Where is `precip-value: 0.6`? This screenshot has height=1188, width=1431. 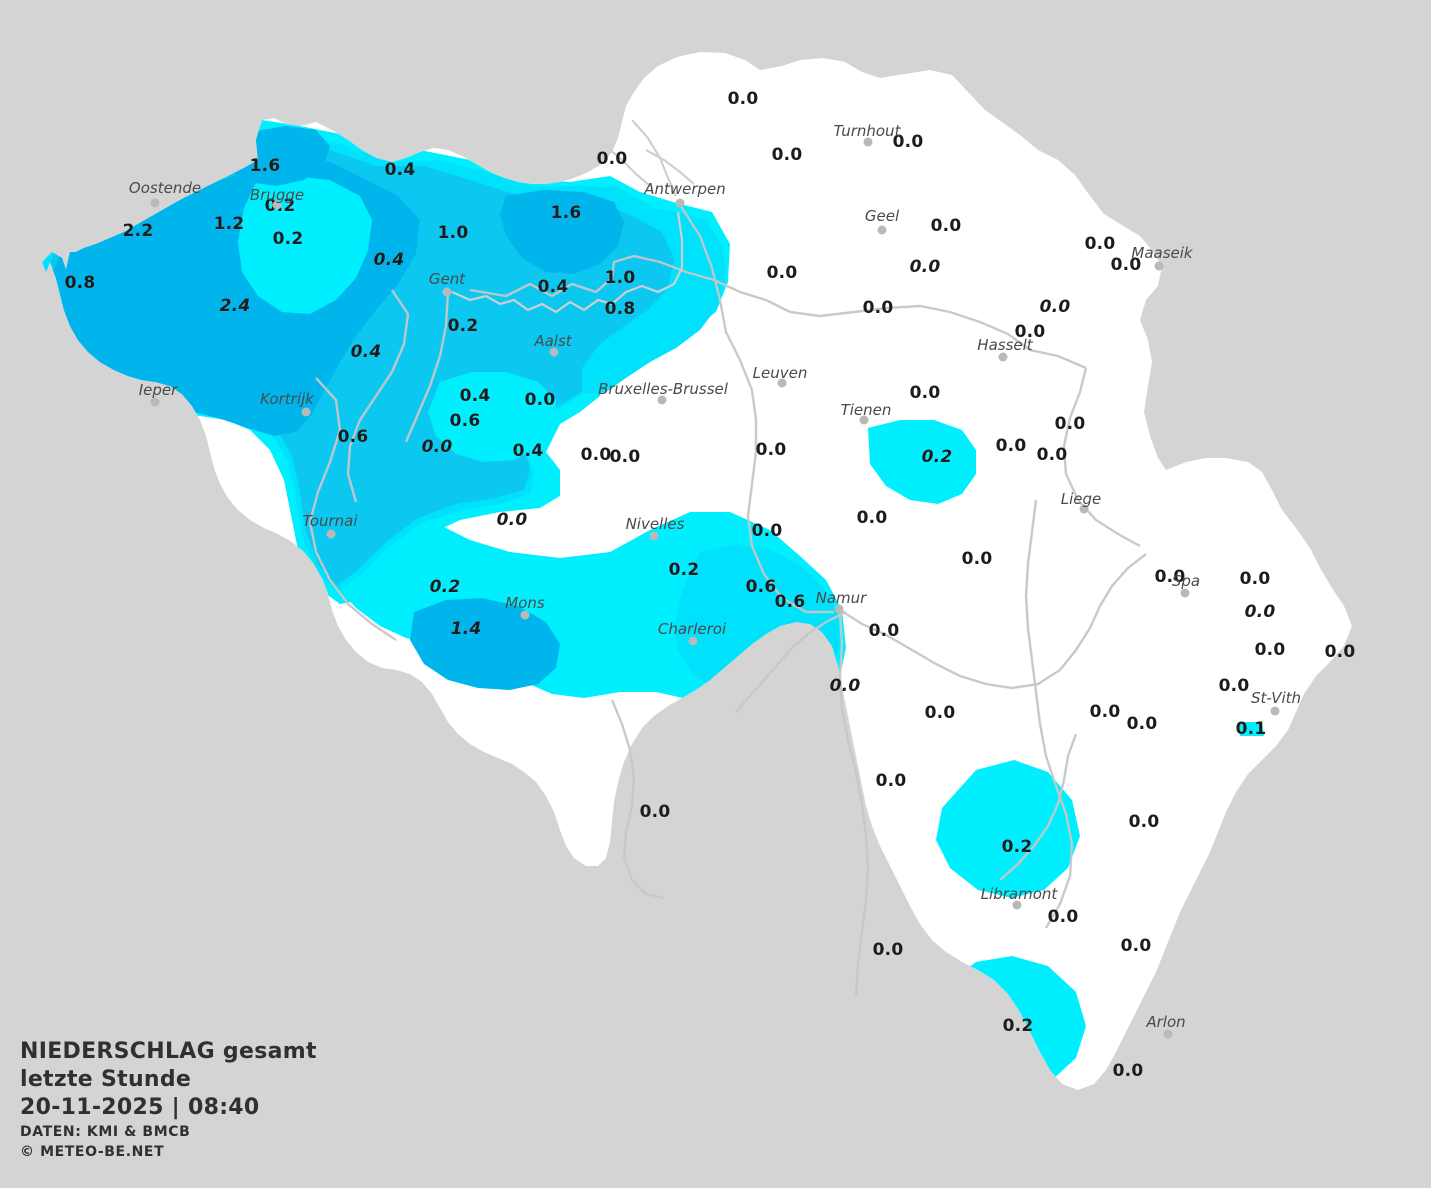
precip-value: 0.6 is located at coordinates (465, 421).